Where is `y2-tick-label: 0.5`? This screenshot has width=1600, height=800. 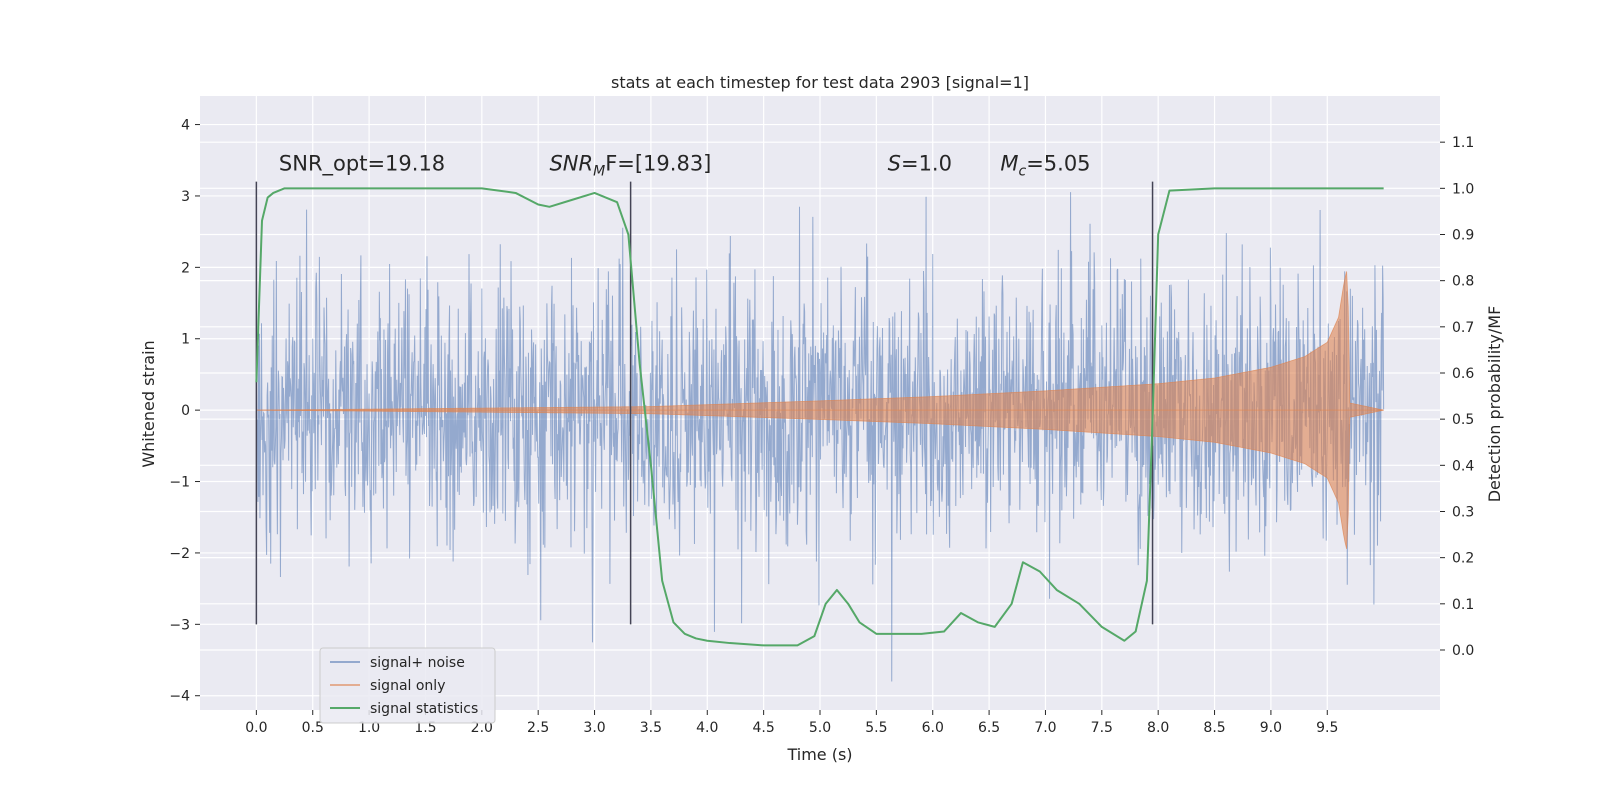 y2-tick-label: 0.5 is located at coordinates (1463, 420).